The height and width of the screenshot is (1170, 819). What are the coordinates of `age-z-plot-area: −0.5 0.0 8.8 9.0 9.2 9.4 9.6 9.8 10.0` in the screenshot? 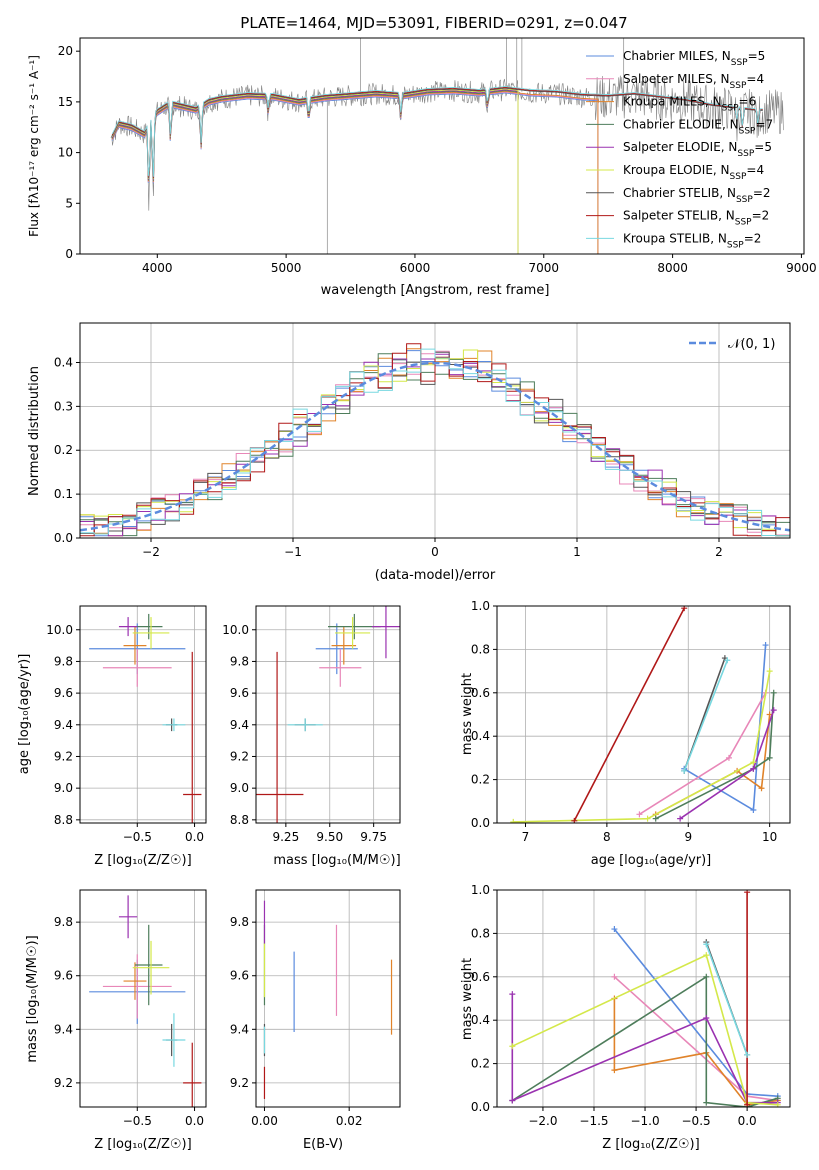 It's located at (126, 724).